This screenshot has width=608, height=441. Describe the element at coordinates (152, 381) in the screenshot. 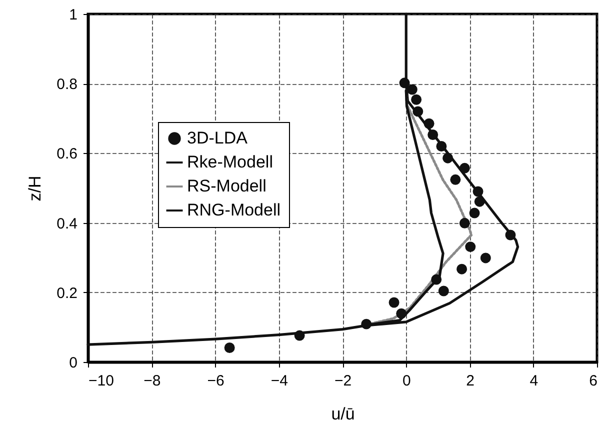

I see `x-tick-label: −8` at that location.